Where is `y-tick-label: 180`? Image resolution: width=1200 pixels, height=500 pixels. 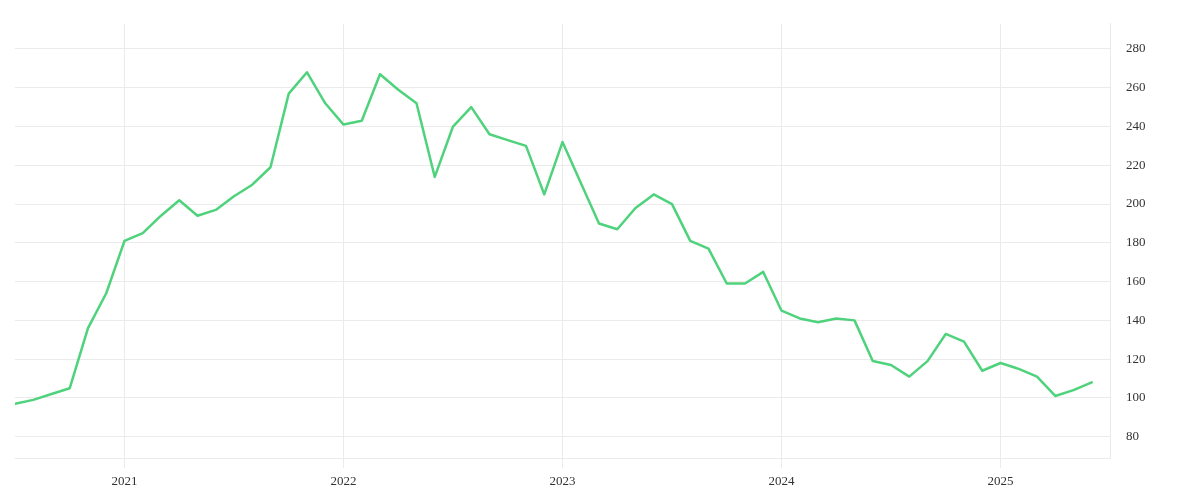 y-tick-label: 180 is located at coordinates (1136, 242).